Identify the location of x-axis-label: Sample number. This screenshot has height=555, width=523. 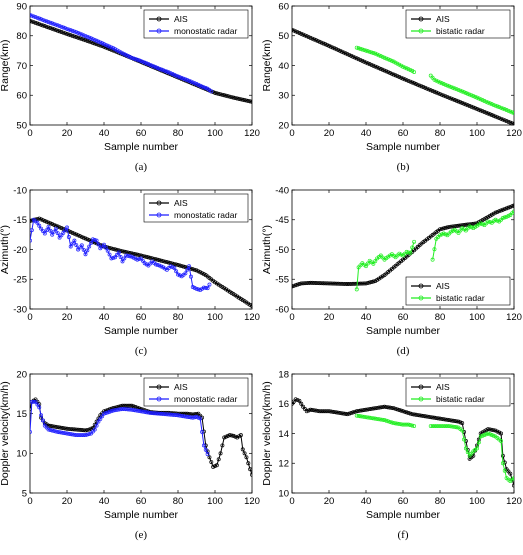
(403, 515).